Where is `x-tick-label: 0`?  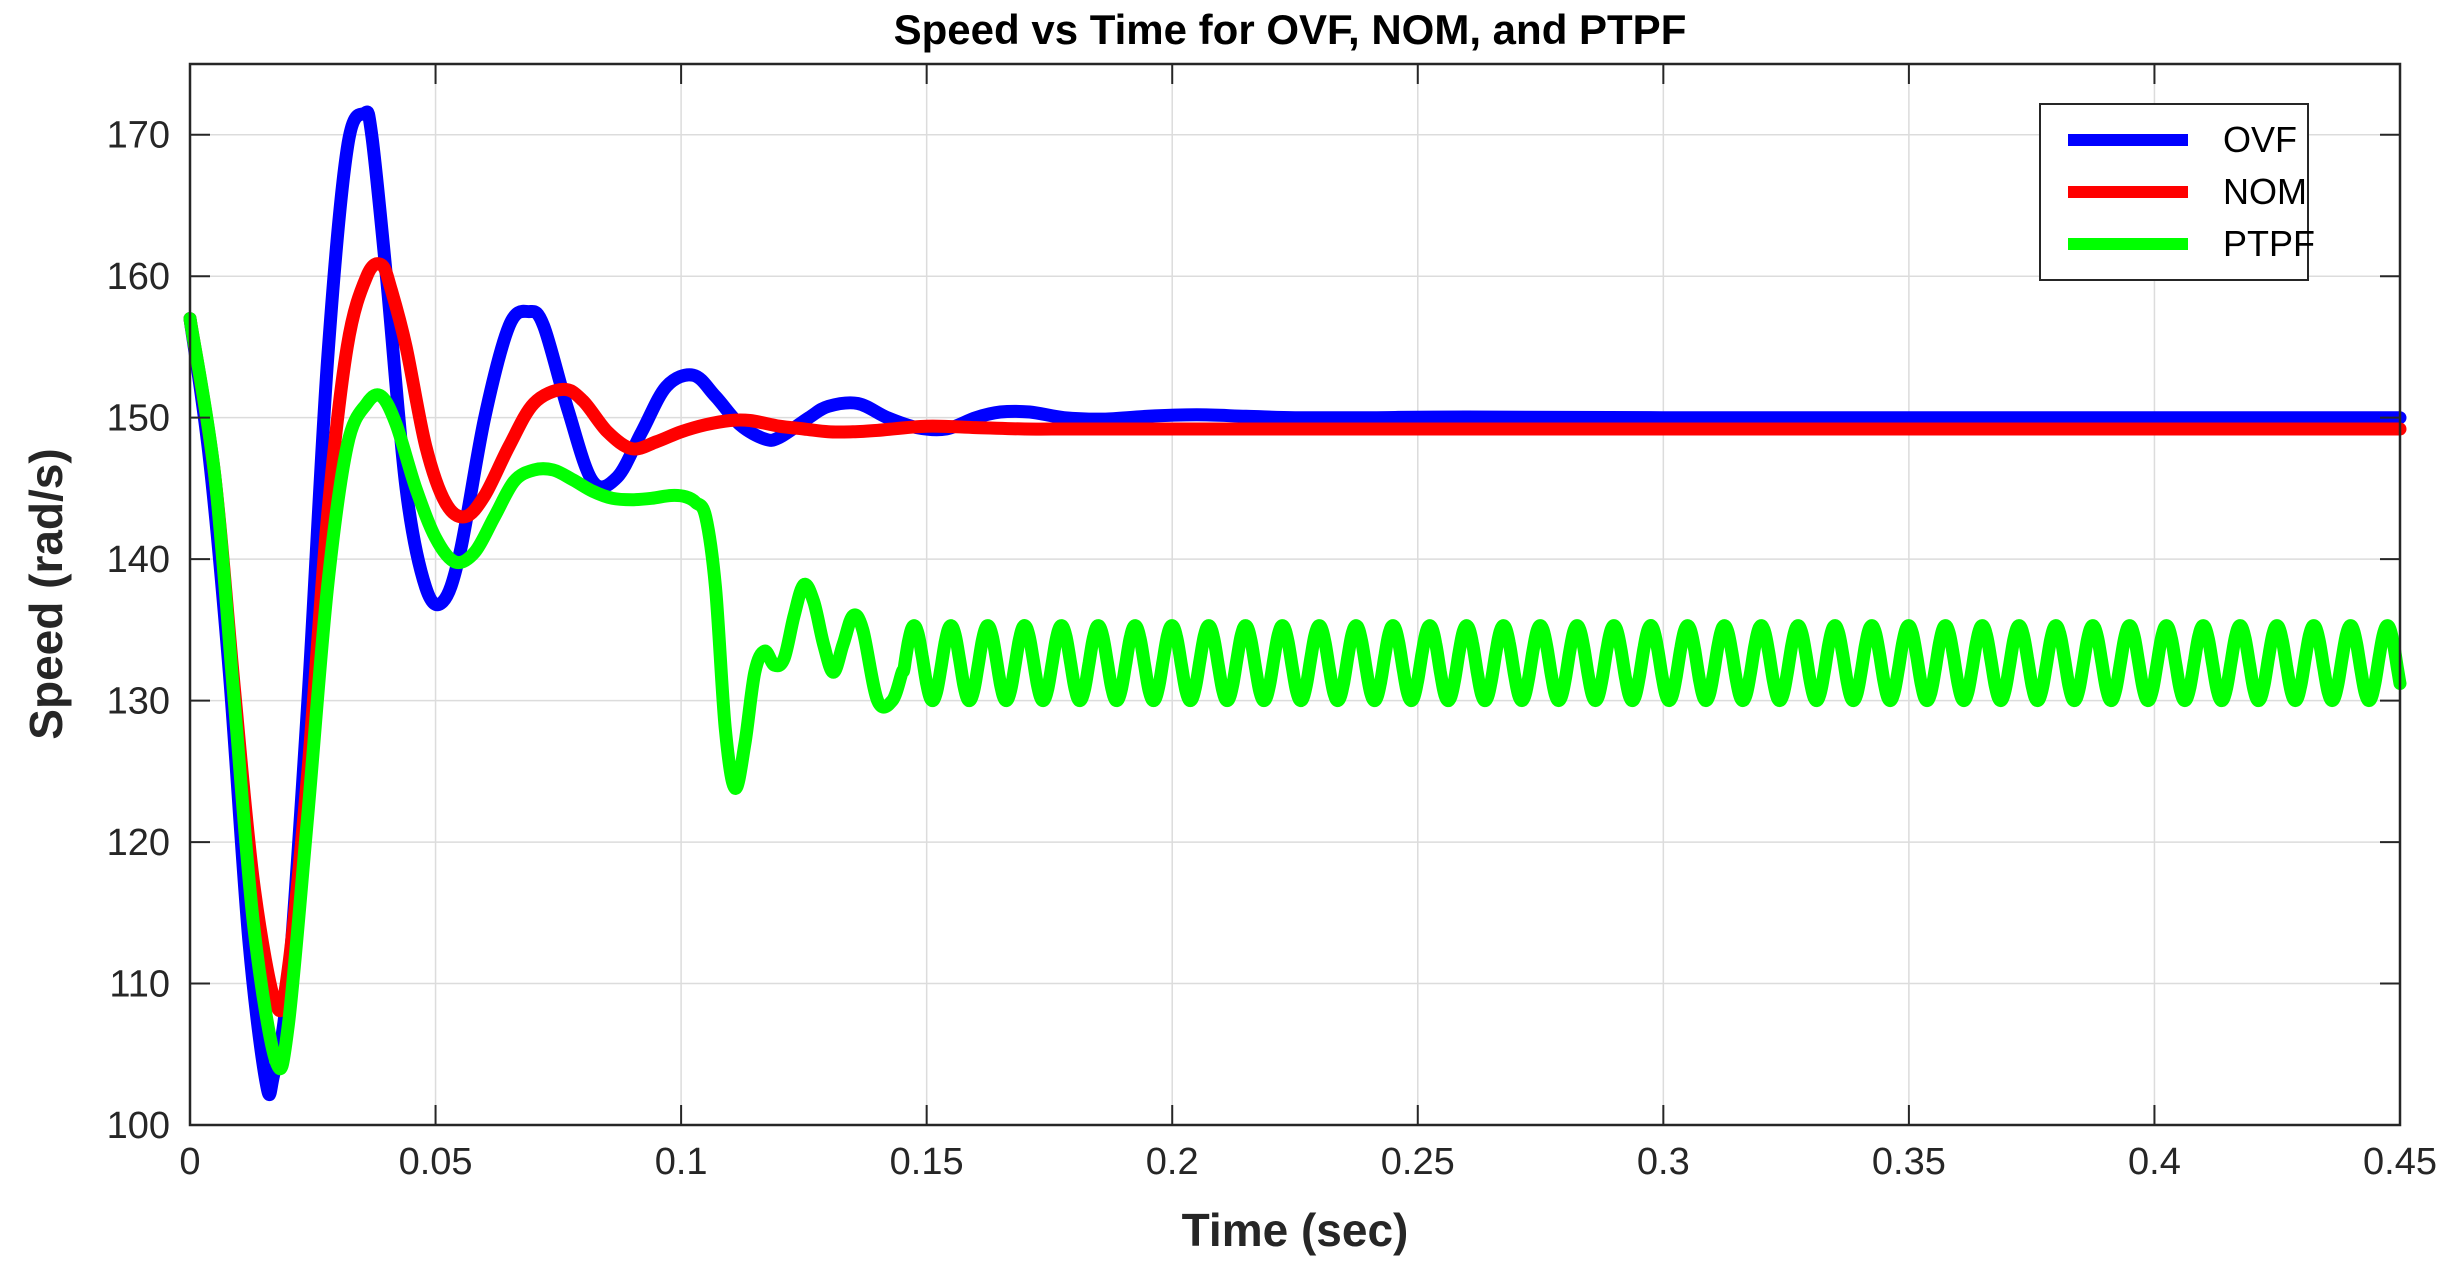
x-tick-label: 0 is located at coordinates (189, 1162).